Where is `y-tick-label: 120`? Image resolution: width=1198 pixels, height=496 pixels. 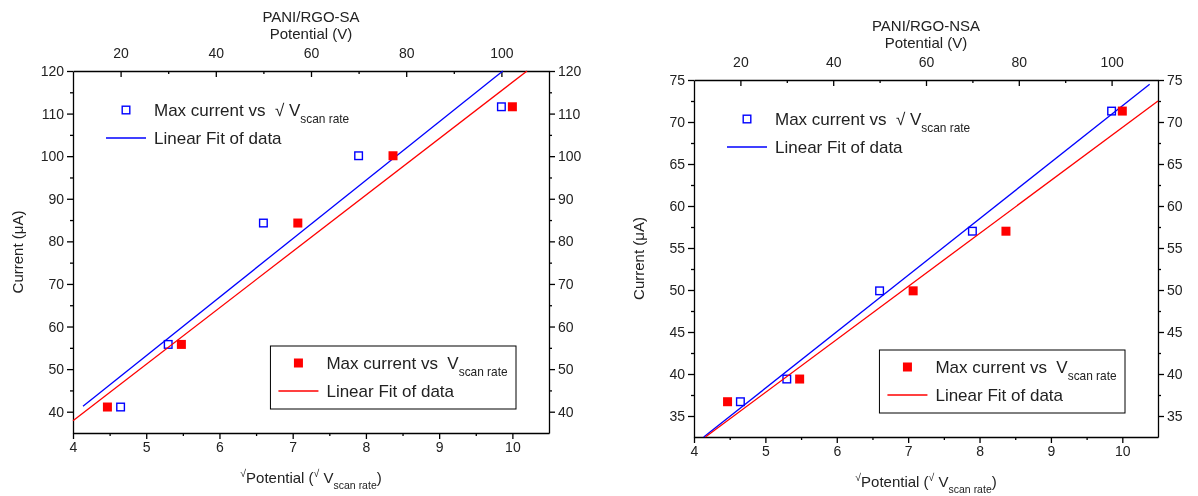 y-tick-label: 120 is located at coordinates (52, 70).